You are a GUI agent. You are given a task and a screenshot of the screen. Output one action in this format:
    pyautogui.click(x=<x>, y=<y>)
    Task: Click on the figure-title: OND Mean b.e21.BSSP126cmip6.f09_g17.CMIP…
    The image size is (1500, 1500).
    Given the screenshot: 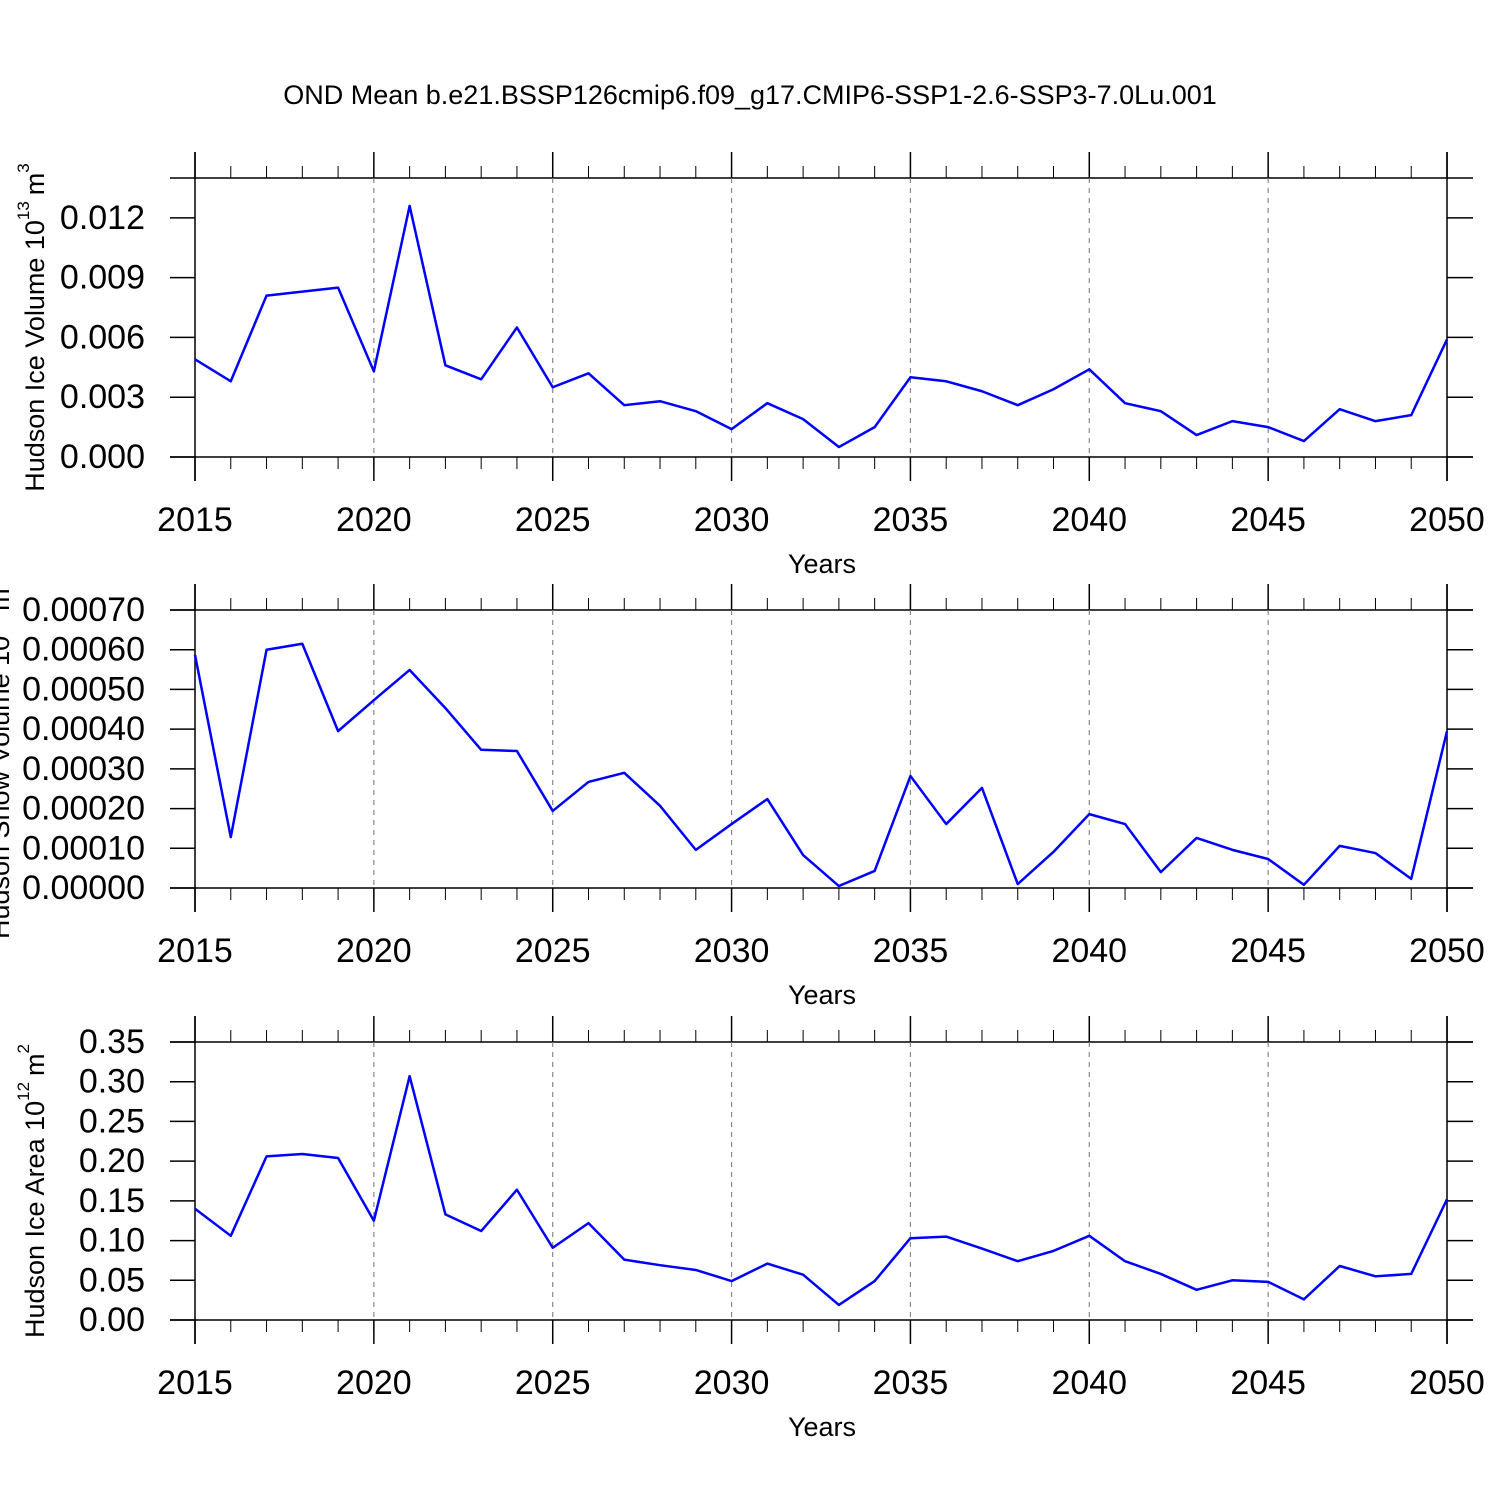 What is the action you would take?
    pyautogui.click(x=750, y=95)
    